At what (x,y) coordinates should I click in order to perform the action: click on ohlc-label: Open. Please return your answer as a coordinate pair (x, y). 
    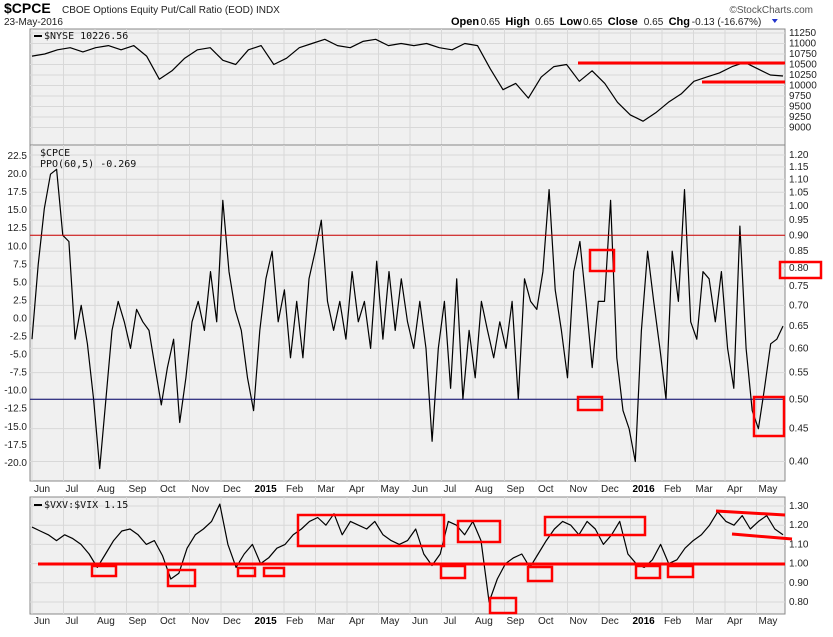
    Looking at the image, I should click on (465, 22).